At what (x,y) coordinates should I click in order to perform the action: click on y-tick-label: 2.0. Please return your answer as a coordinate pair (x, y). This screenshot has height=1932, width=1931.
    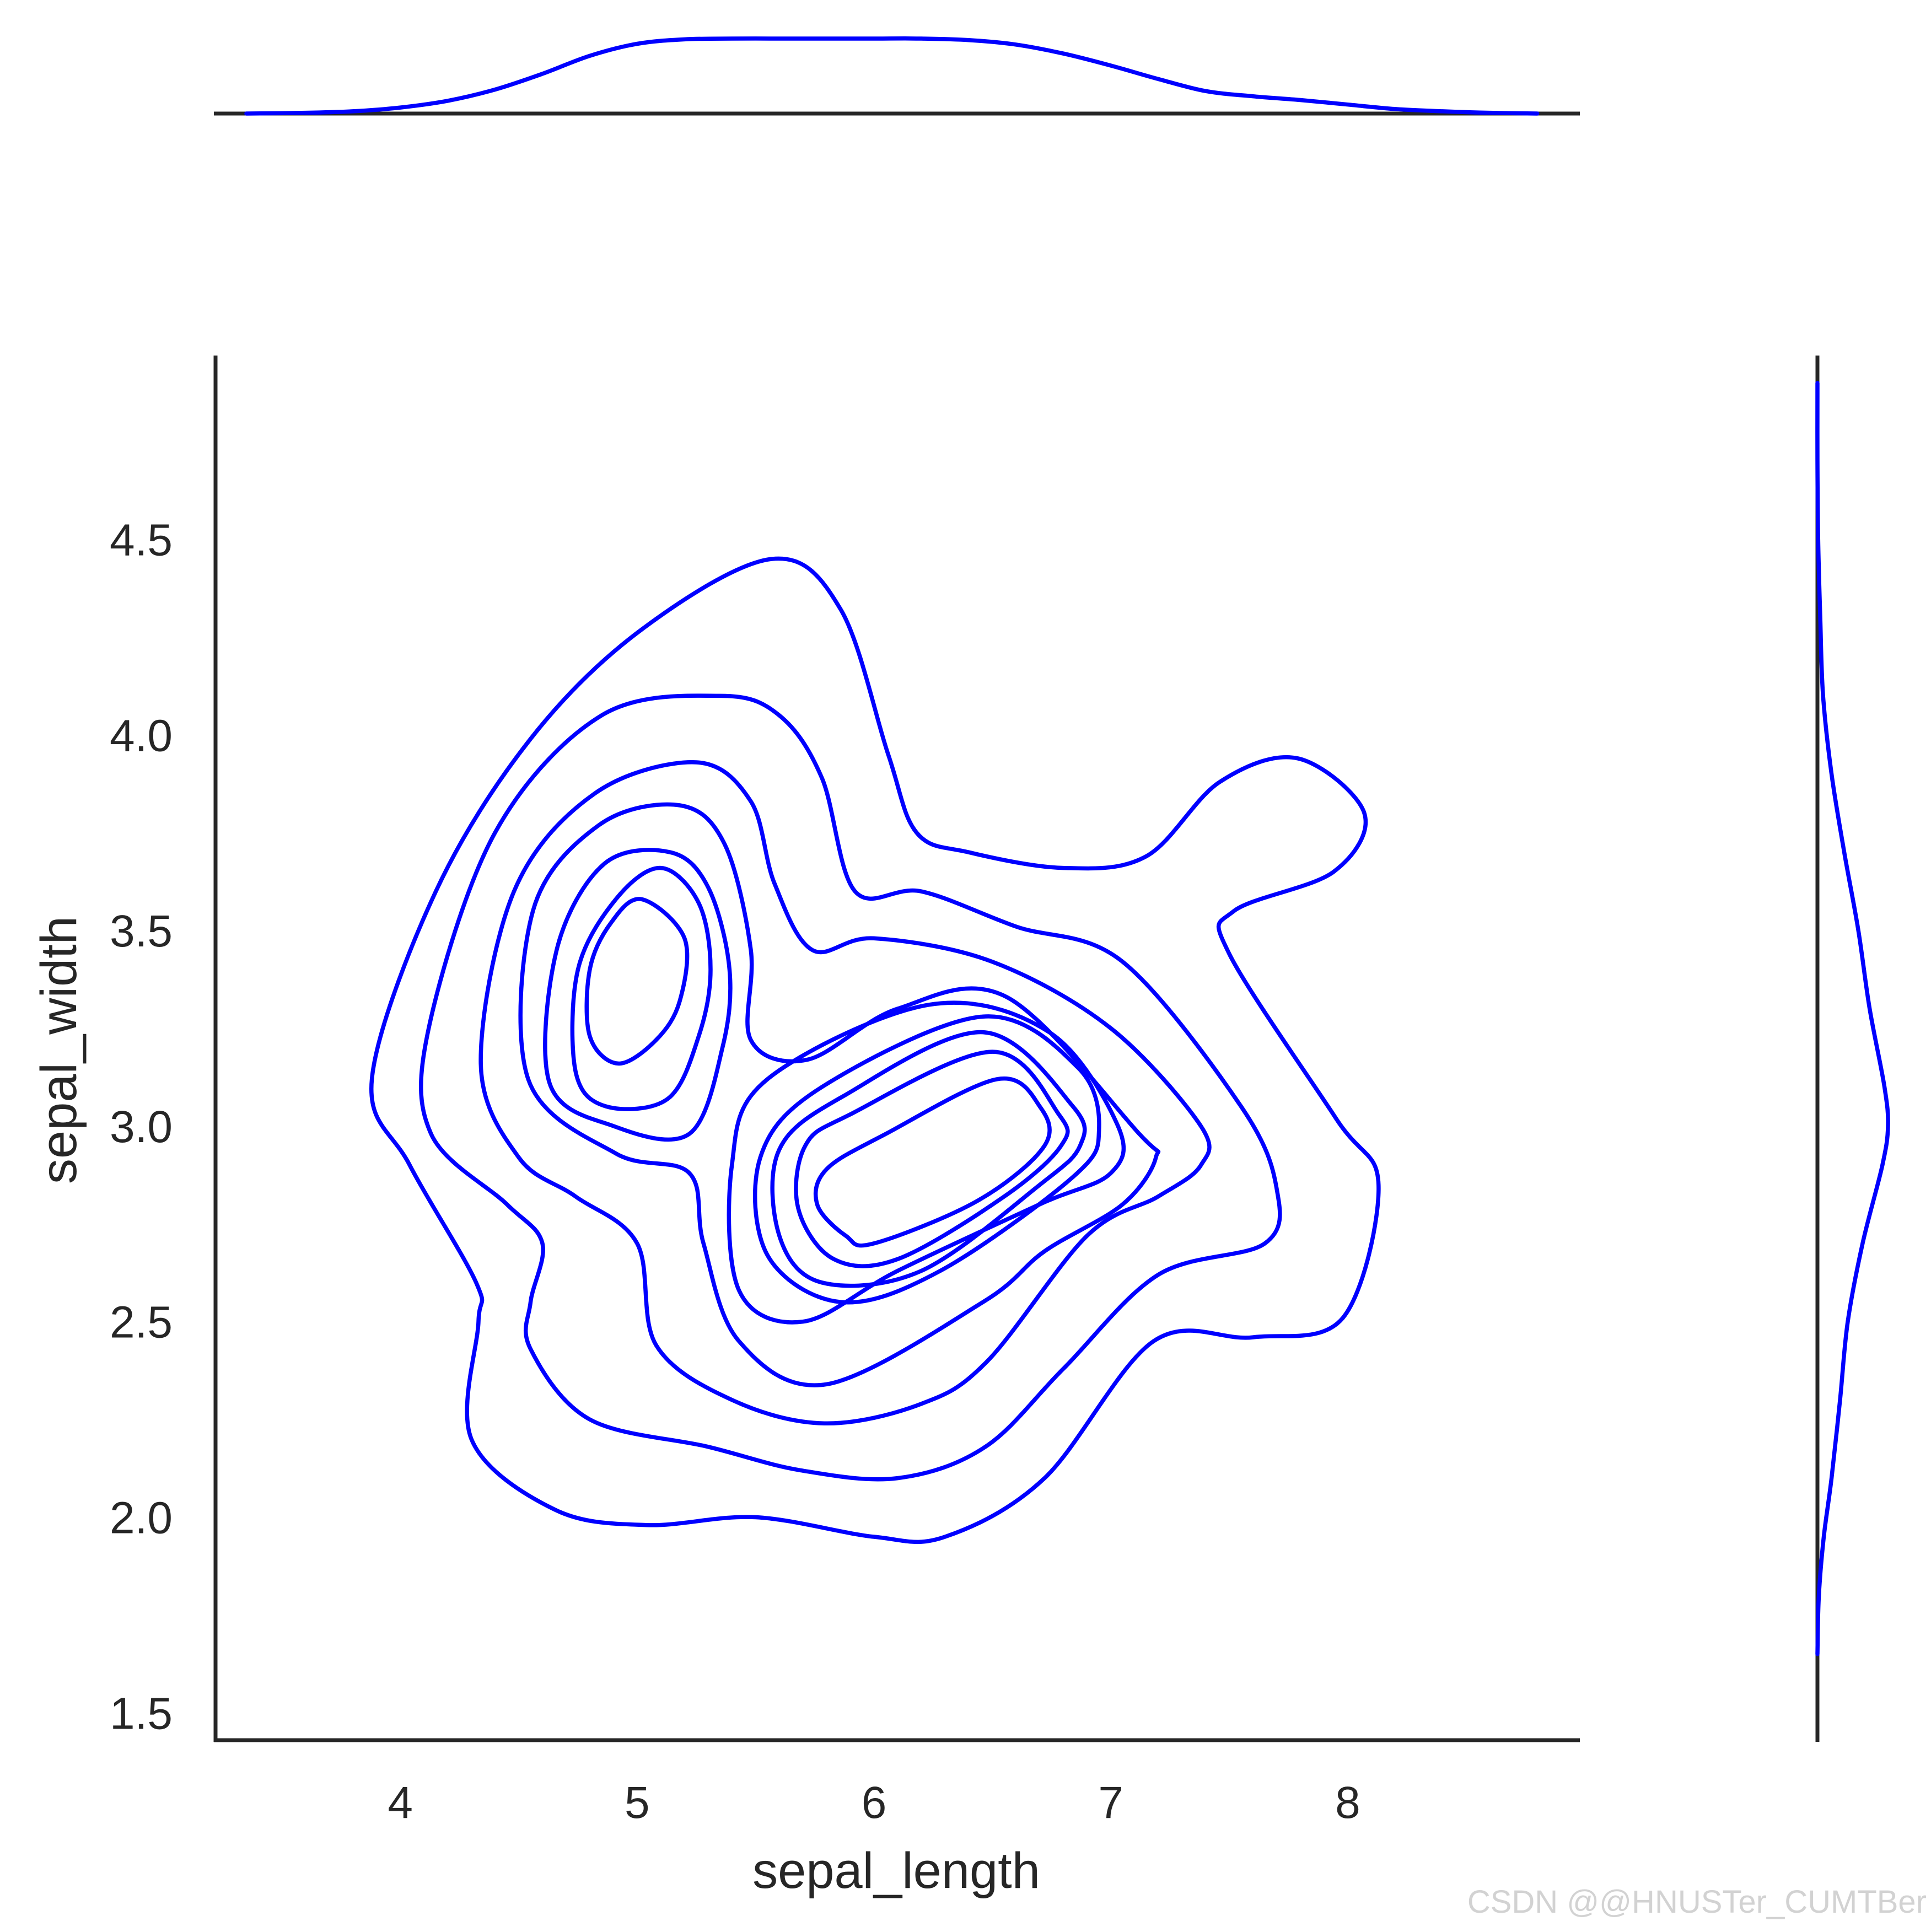
    Looking at the image, I should click on (141, 1518).